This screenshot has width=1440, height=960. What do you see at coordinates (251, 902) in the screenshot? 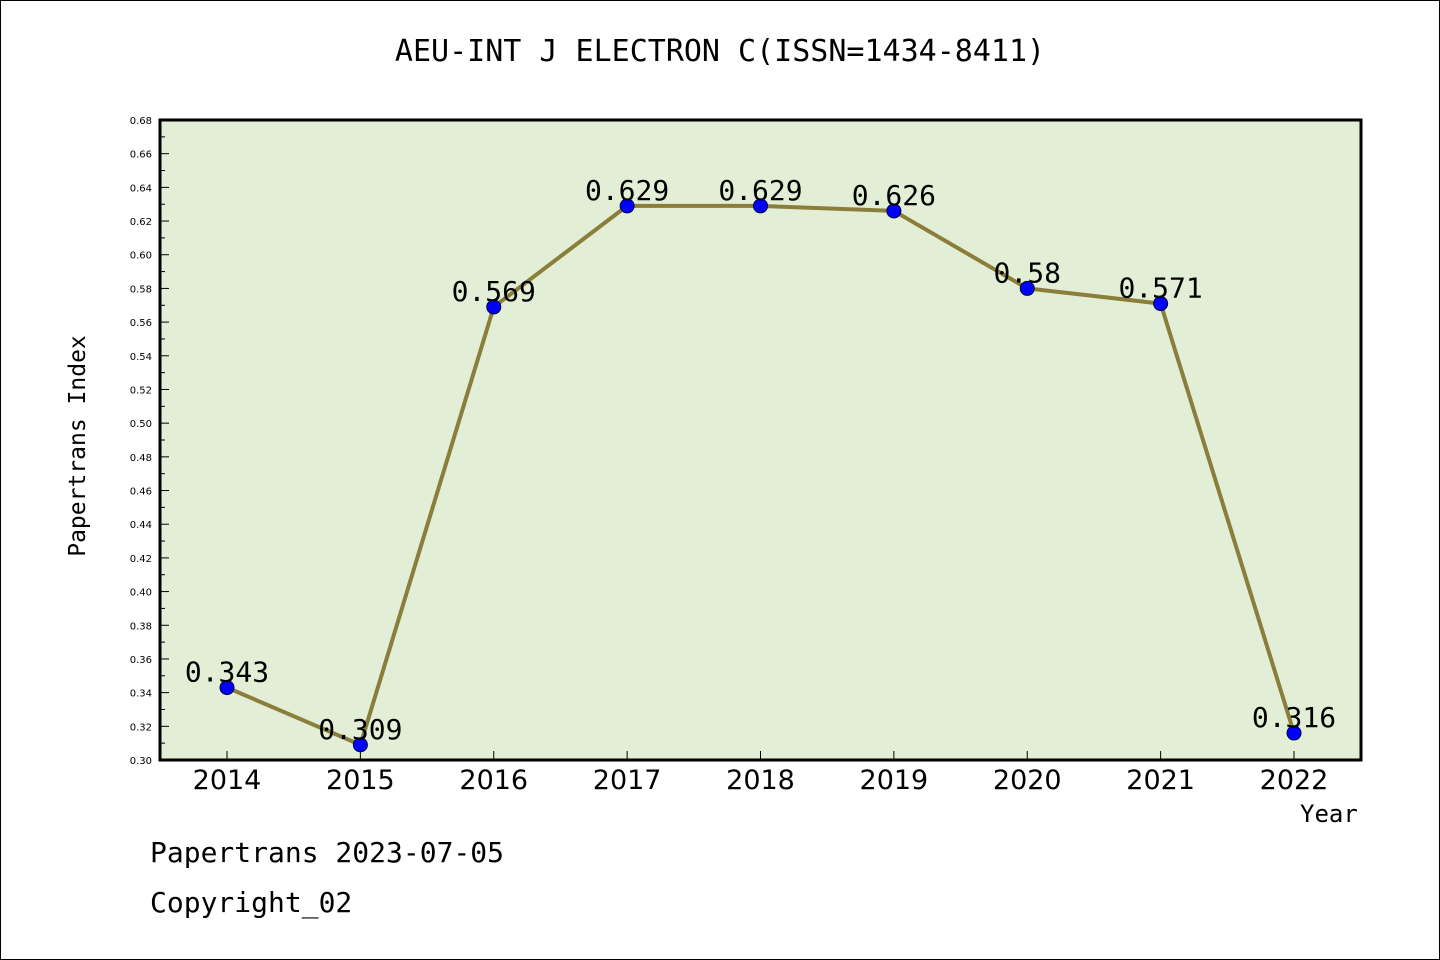
I see `footer-copyright: Copyright_02` at bounding box center [251, 902].